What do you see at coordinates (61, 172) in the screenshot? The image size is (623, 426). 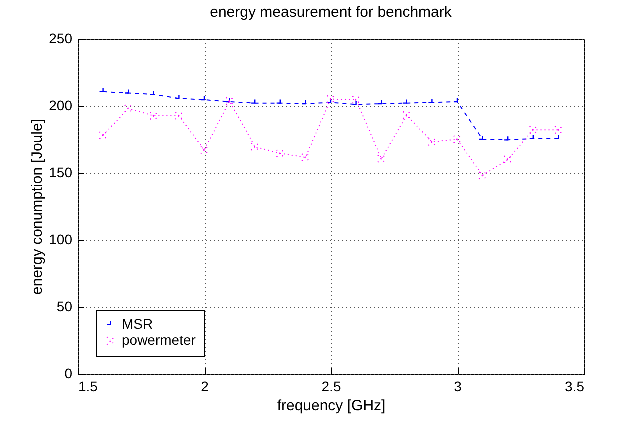 I see `y-tick-label: 150` at bounding box center [61, 172].